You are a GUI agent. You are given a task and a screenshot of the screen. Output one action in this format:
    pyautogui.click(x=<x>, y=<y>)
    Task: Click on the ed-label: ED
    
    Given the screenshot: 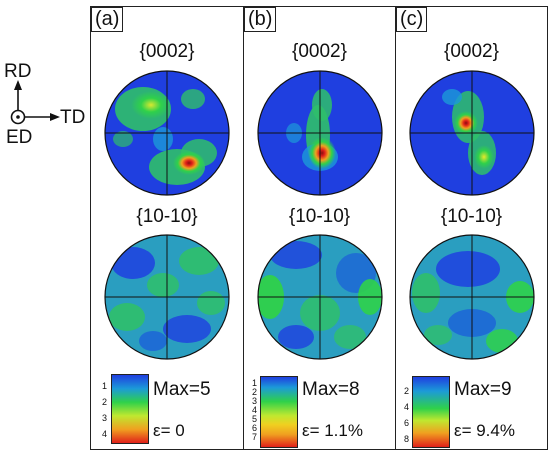 What is the action you would take?
    pyautogui.click(x=19, y=137)
    